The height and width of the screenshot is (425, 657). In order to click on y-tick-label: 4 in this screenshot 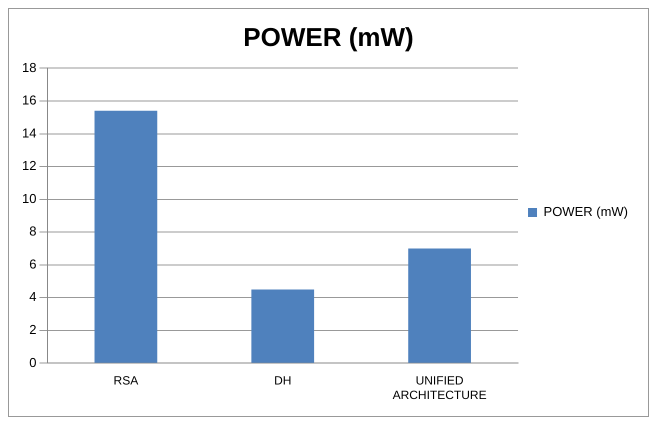, I will do `click(32, 296)`.